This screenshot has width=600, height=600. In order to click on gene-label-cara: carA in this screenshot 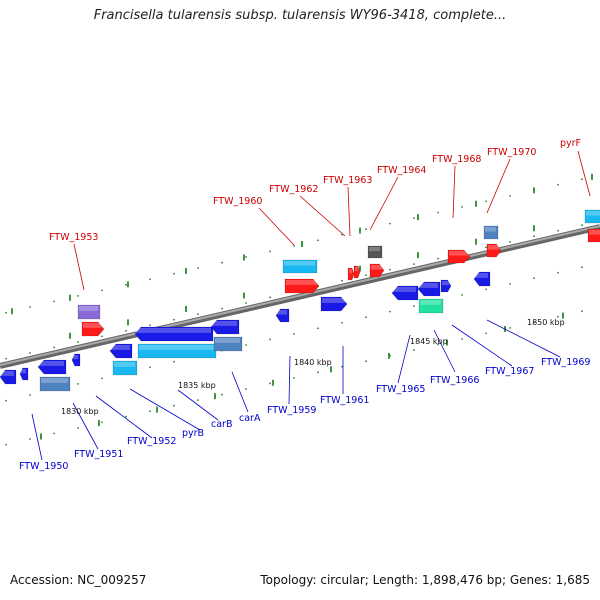, I will do `click(250, 418)`.